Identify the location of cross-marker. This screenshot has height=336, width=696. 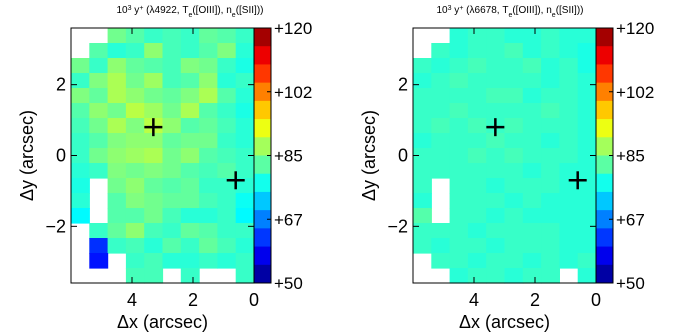
(495, 127).